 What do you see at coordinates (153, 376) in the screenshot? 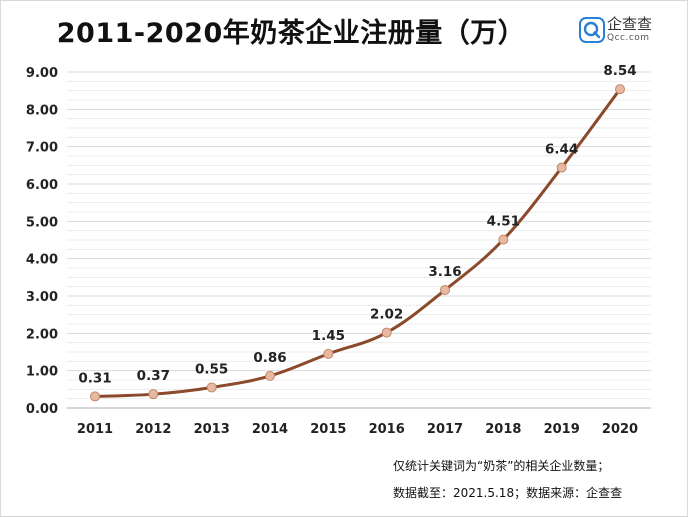
I see `data-label: 0.37` at bounding box center [153, 376].